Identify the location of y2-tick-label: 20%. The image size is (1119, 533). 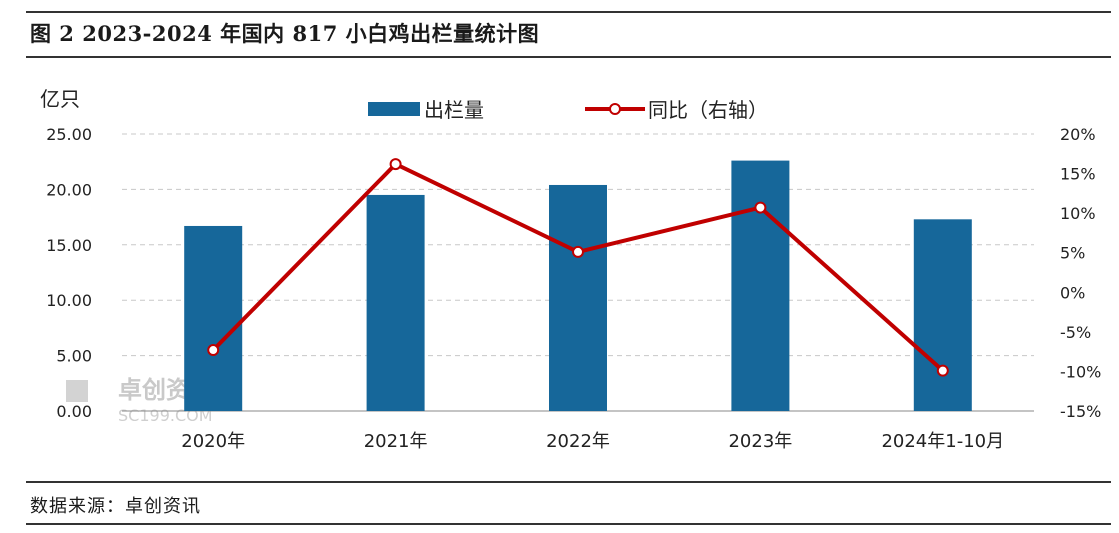
(1078, 134).